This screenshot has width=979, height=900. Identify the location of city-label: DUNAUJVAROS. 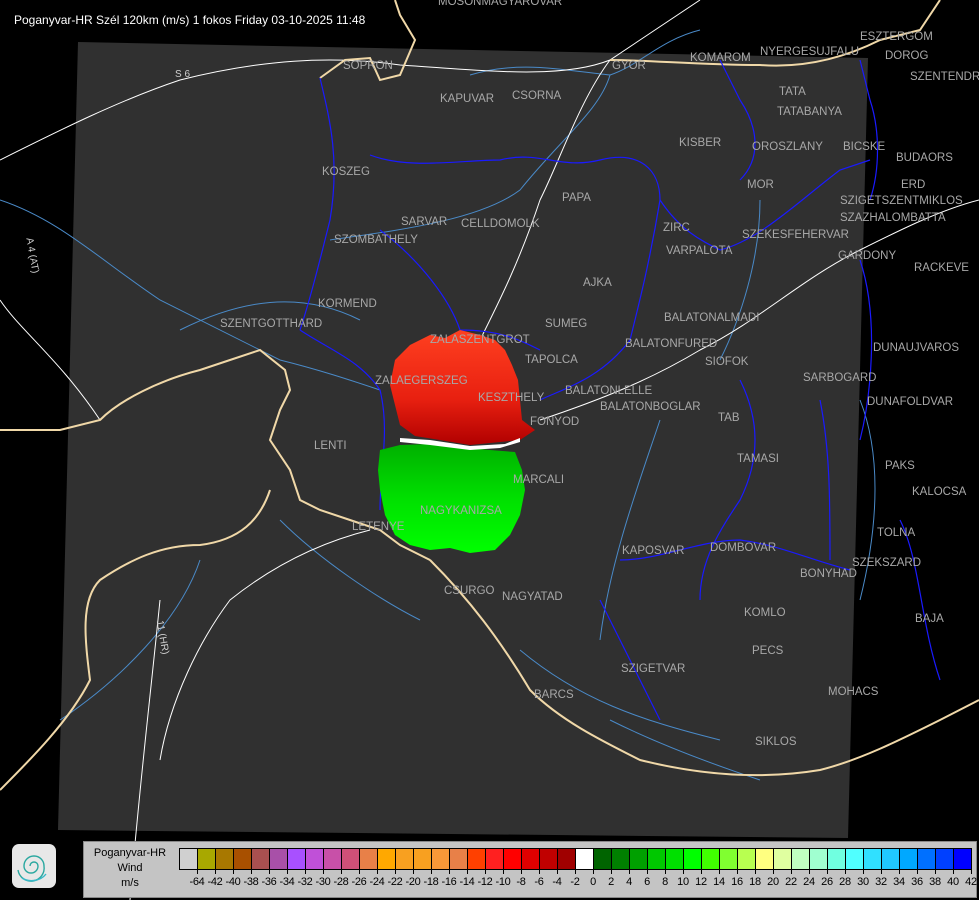
(916, 348).